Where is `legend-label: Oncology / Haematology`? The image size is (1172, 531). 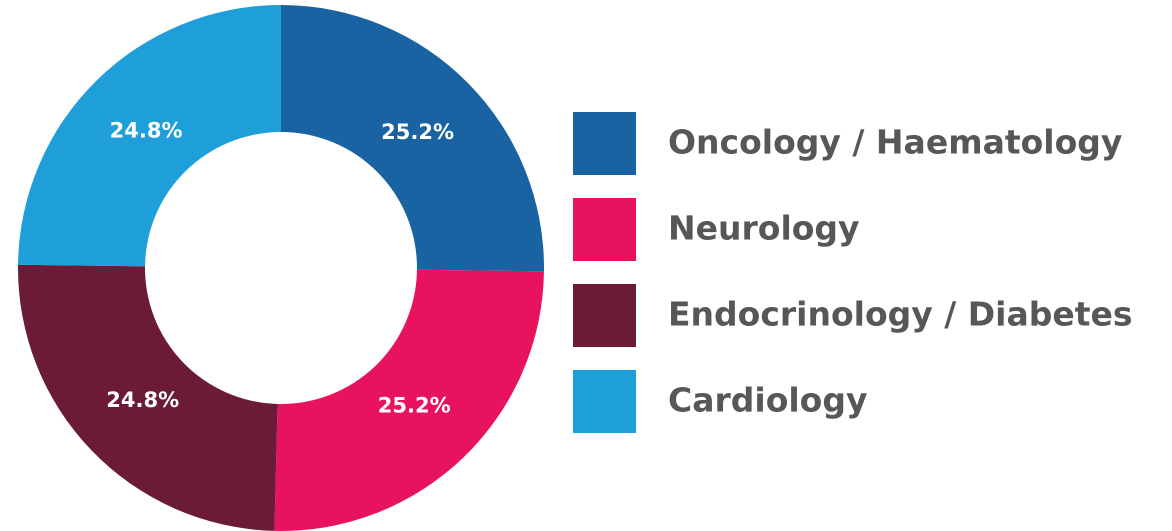
legend-label: Oncology / Haematology is located at coordinates (895, 142).